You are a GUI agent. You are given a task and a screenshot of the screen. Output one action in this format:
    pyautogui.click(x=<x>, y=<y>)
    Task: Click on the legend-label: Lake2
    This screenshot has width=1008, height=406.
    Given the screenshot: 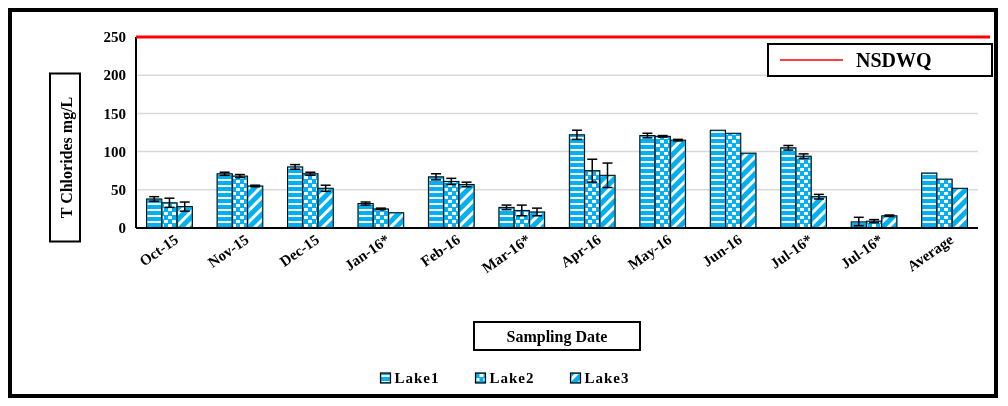 What is the action you would take?
    pyautogui.click(x=512, y=378)
    